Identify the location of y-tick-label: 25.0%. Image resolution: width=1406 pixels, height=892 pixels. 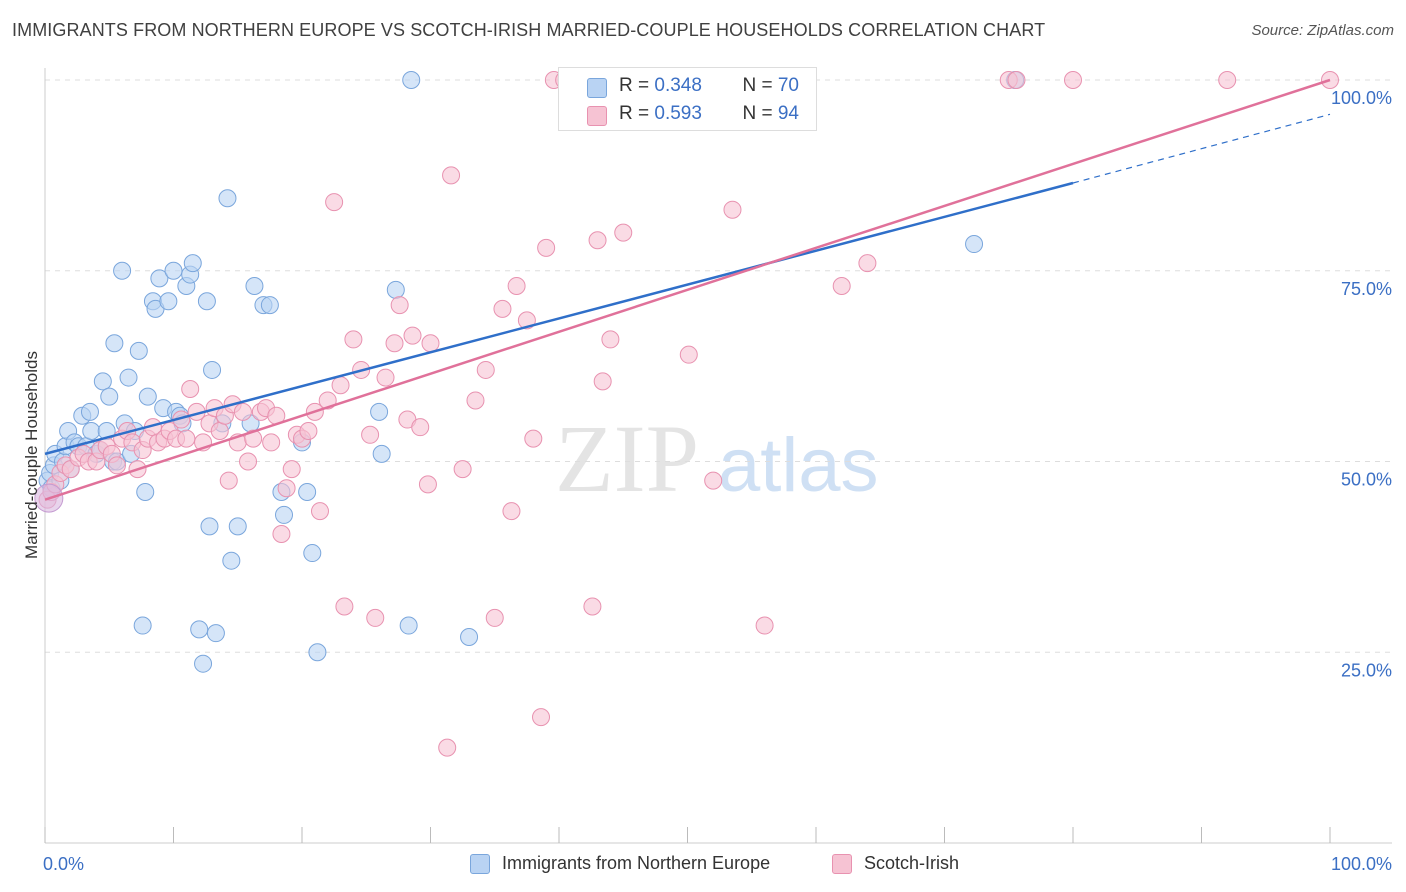
(1366, 670).